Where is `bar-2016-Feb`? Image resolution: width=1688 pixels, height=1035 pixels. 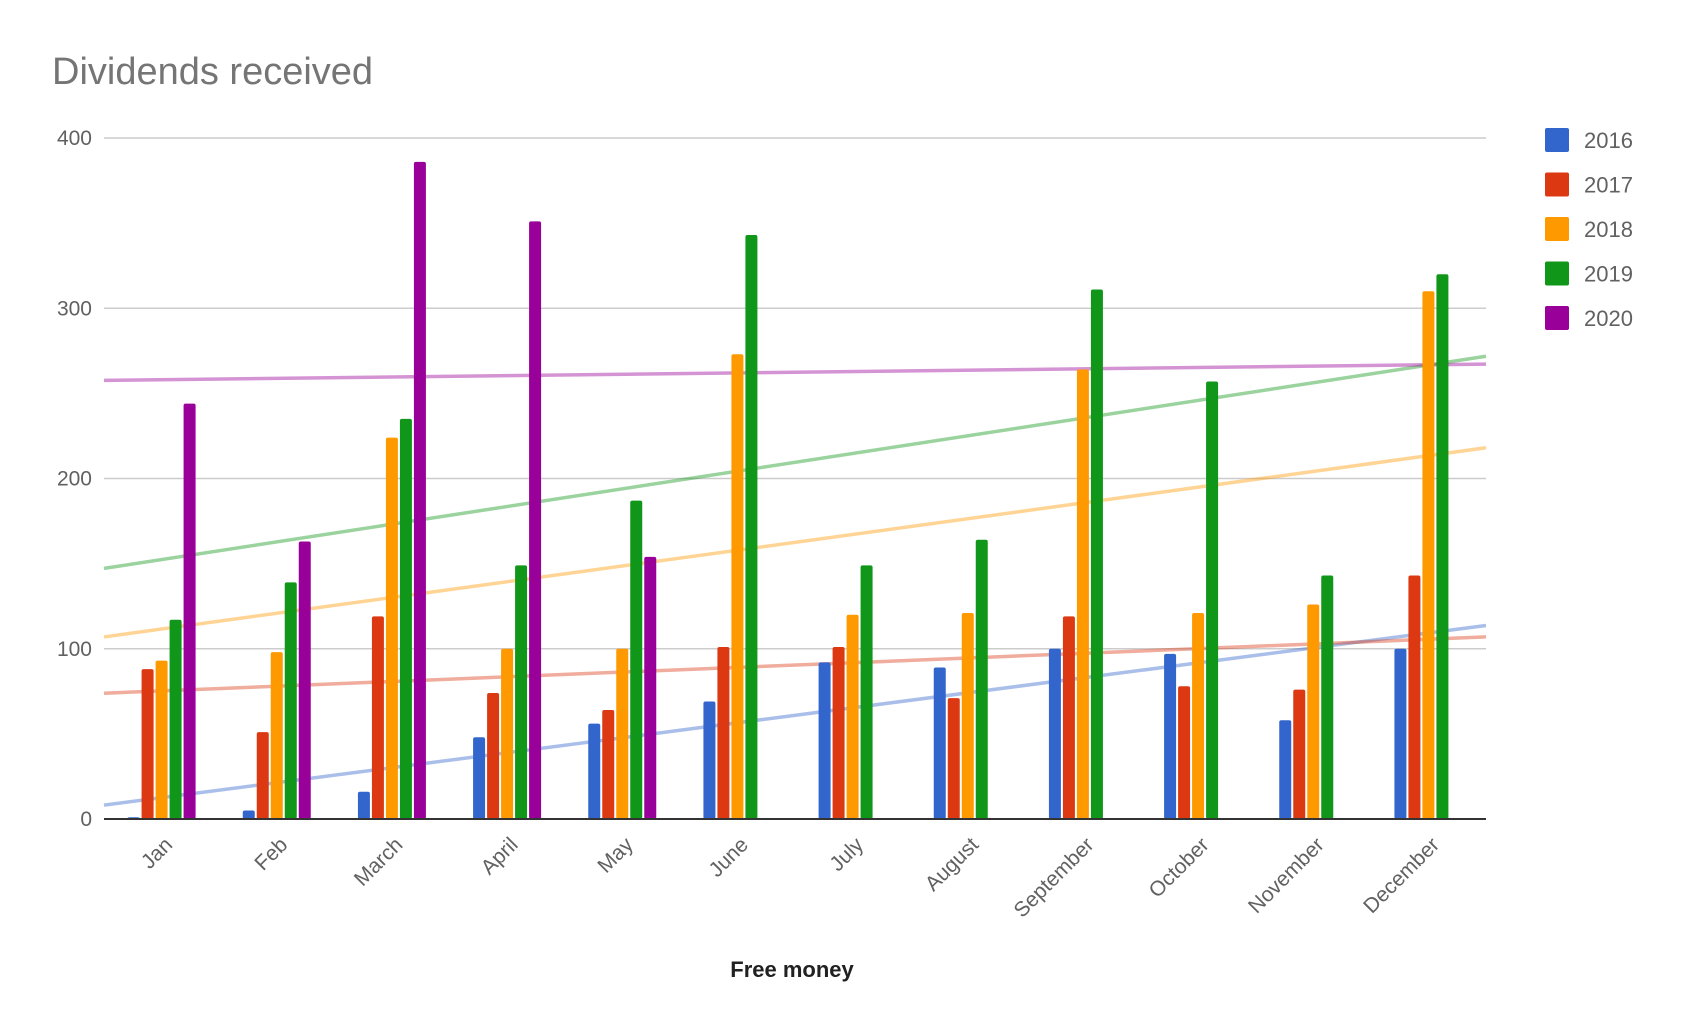 bar-2016-Feb is located at coordinates (248, 814).